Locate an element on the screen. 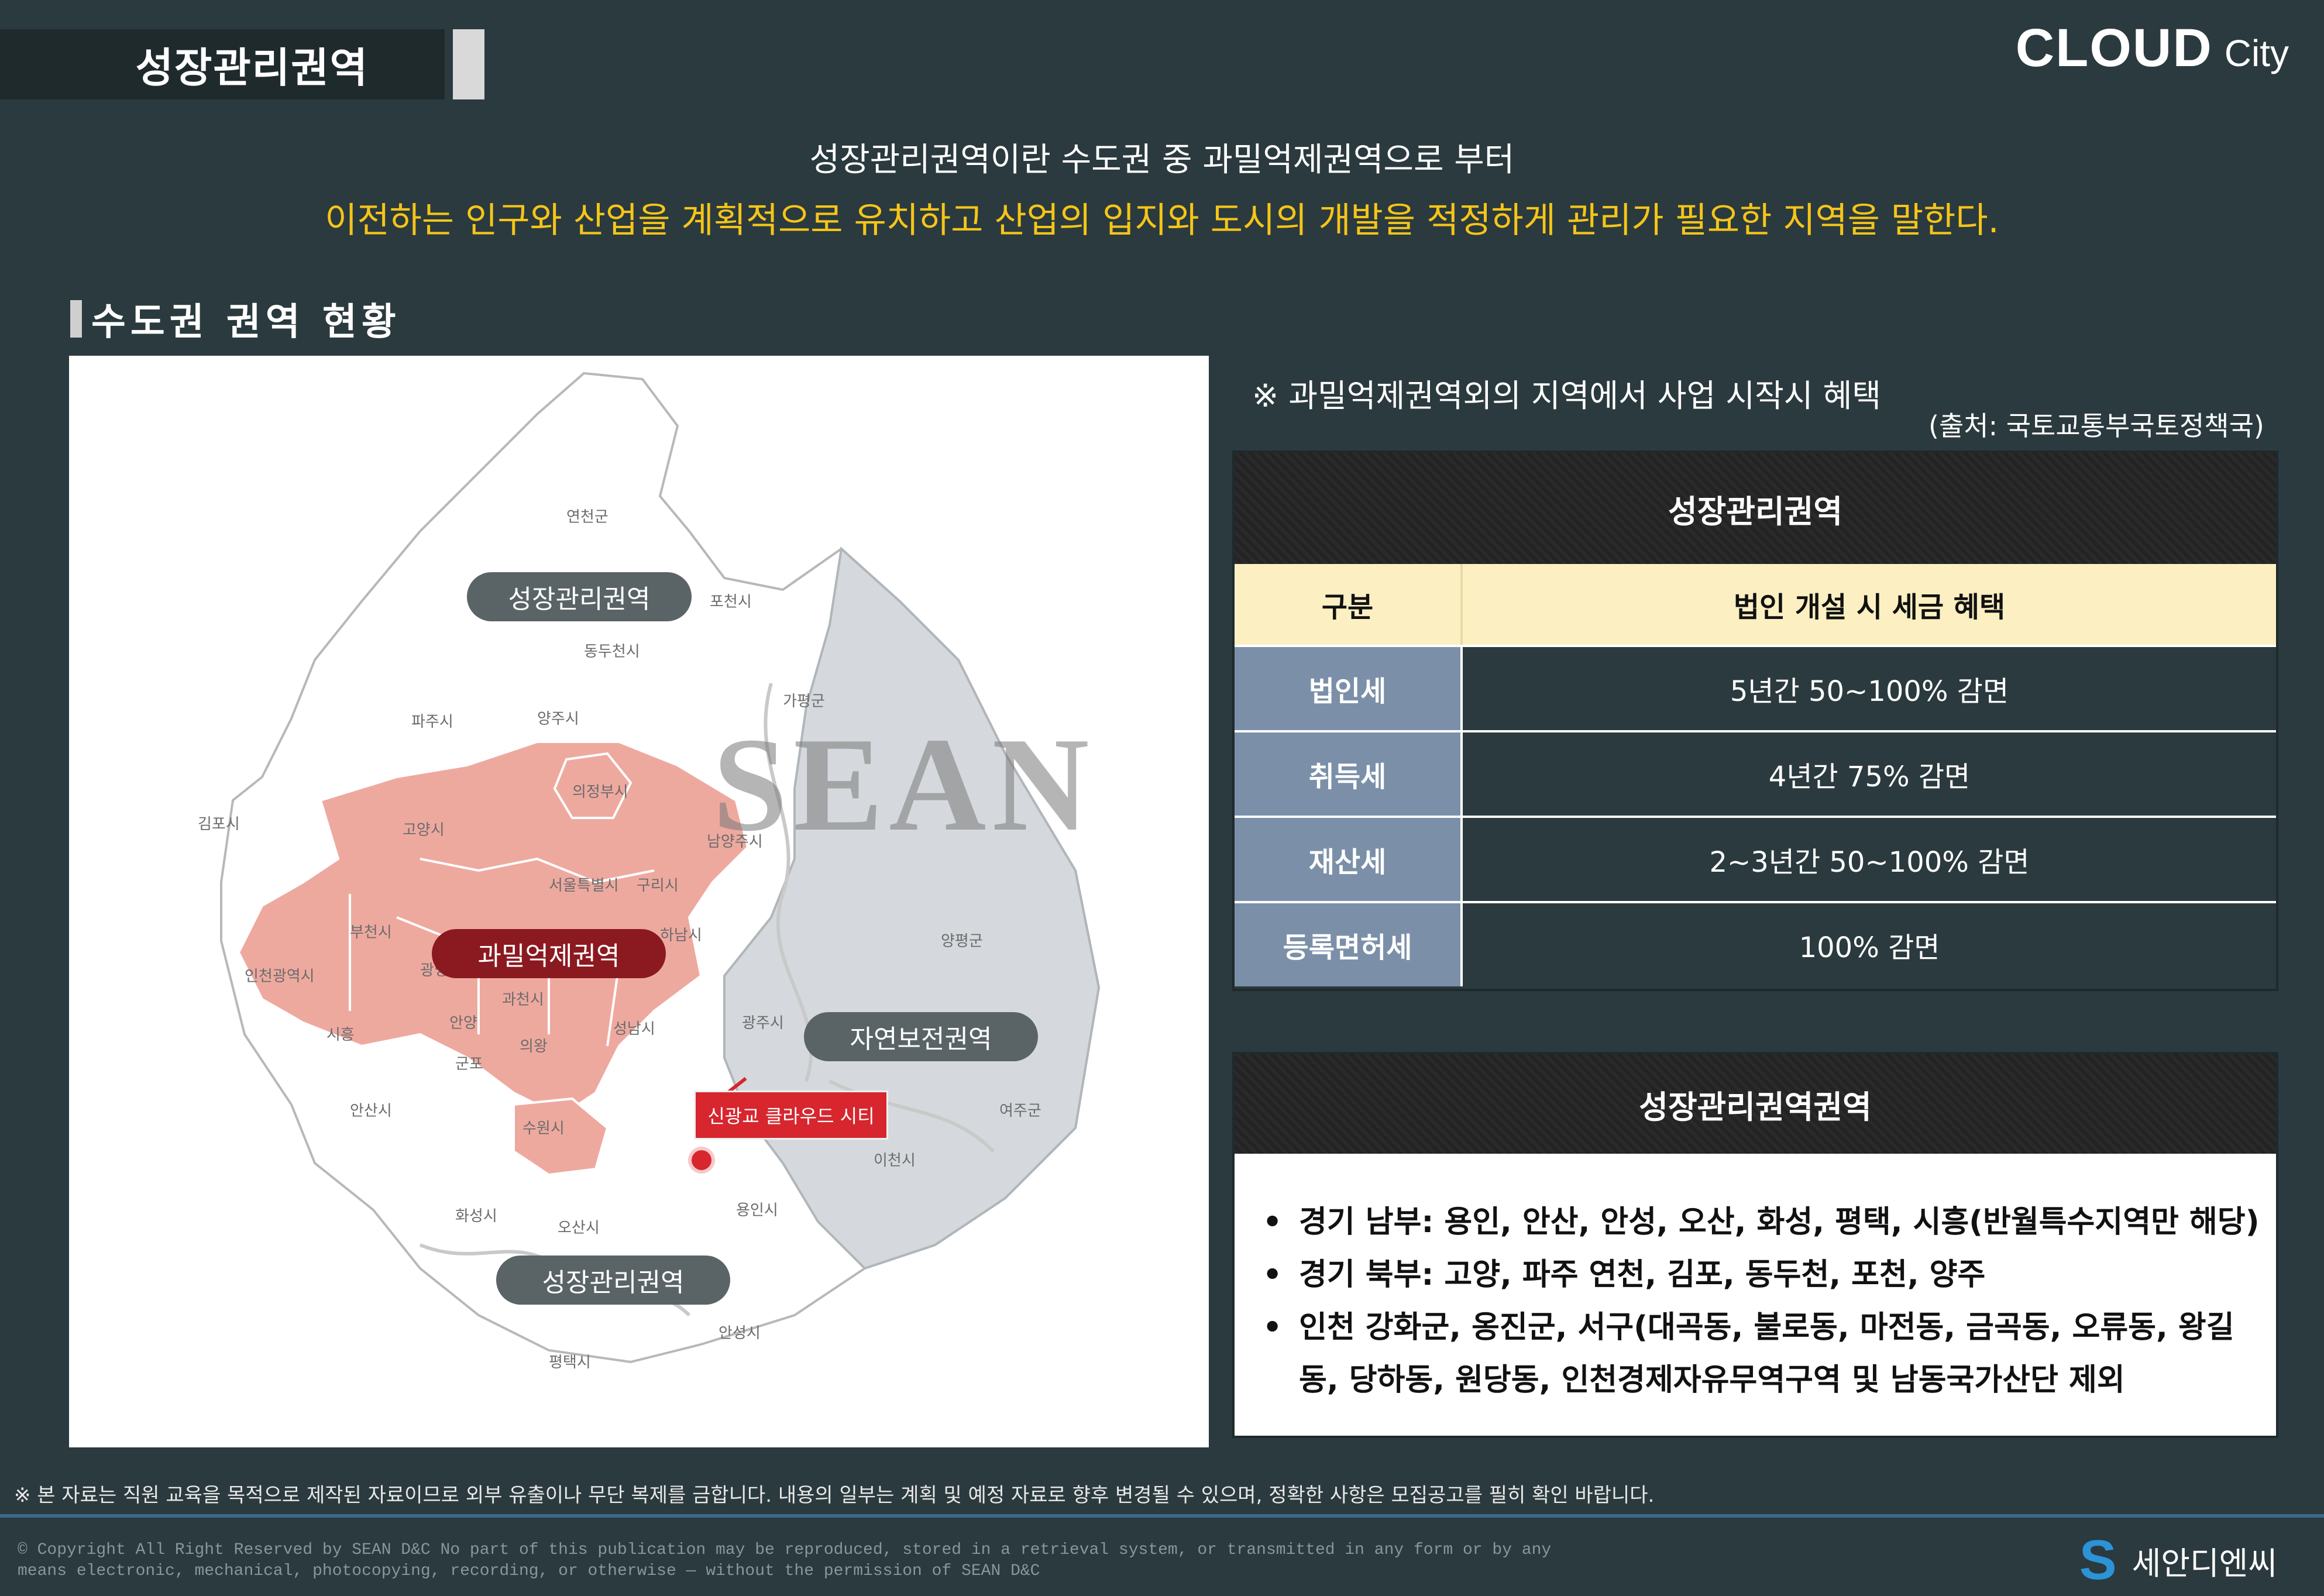  city-label: 고양시 is located at coordinates (424, 830).